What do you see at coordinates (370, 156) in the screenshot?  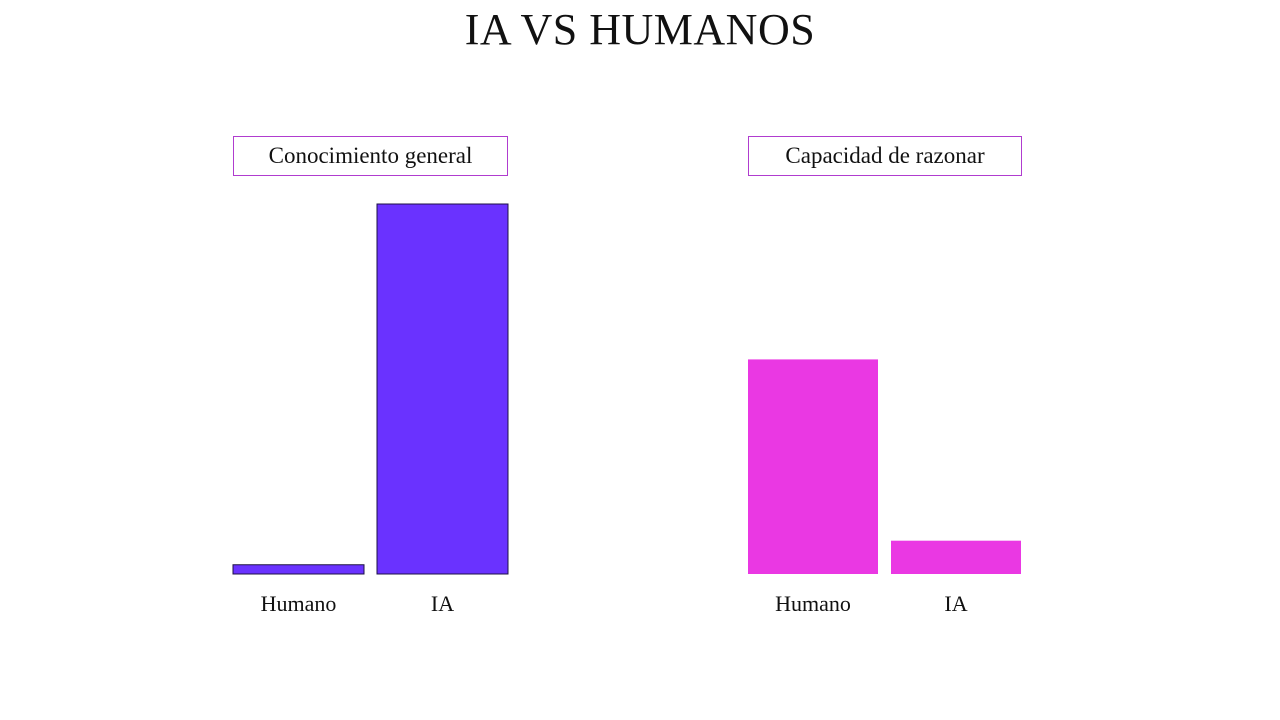 I see `chart-title-conocimiento-general: Conocimiento general` at bounding box center [370, 156].